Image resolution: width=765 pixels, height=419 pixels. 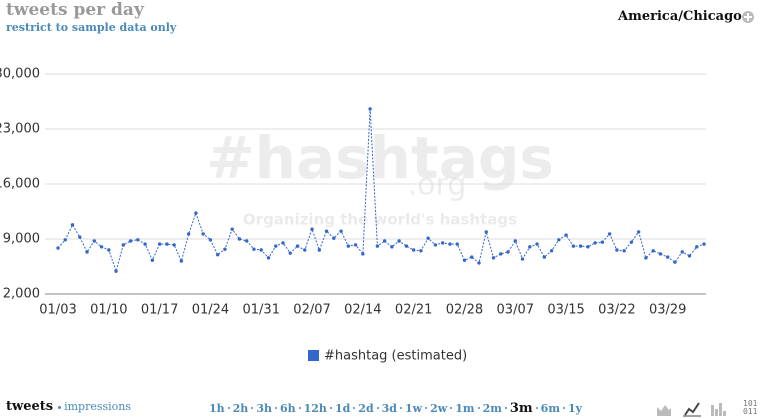 What do you see at coordinates (21, 294) in the screenshot?
I see `y-tick-label: 2,000` at bounding box center [21, 294].